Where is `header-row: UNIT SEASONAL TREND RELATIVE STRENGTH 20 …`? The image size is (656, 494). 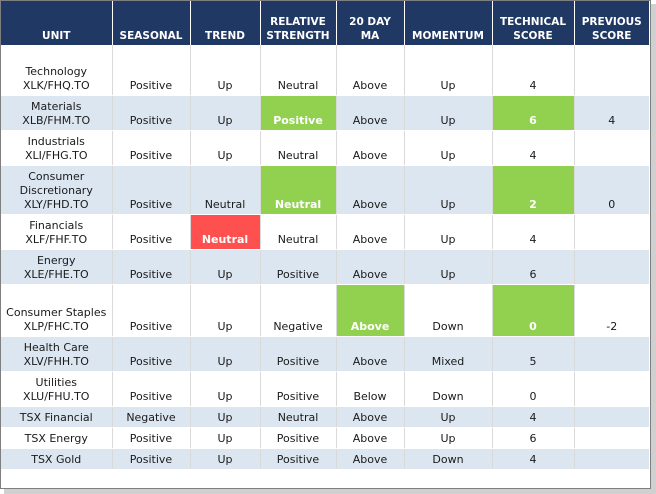
header-row: UNIT SEASONAL TREND RELATIVE STRENGTH 20 … is located at coordinates (325, 23).